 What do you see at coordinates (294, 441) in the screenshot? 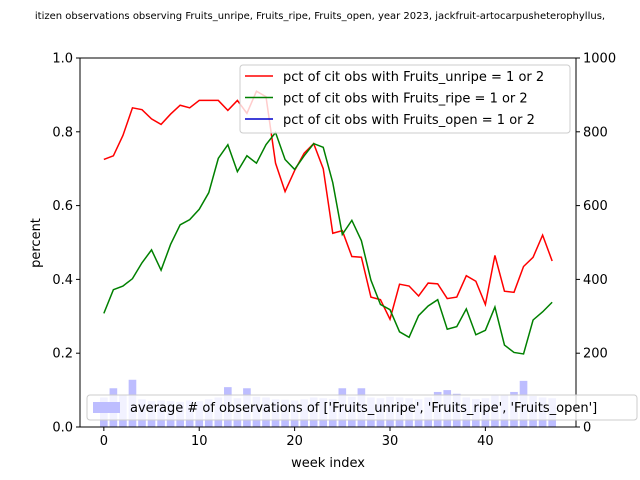
I see `x-tick-label: 20` at bounding box center [294, 441].